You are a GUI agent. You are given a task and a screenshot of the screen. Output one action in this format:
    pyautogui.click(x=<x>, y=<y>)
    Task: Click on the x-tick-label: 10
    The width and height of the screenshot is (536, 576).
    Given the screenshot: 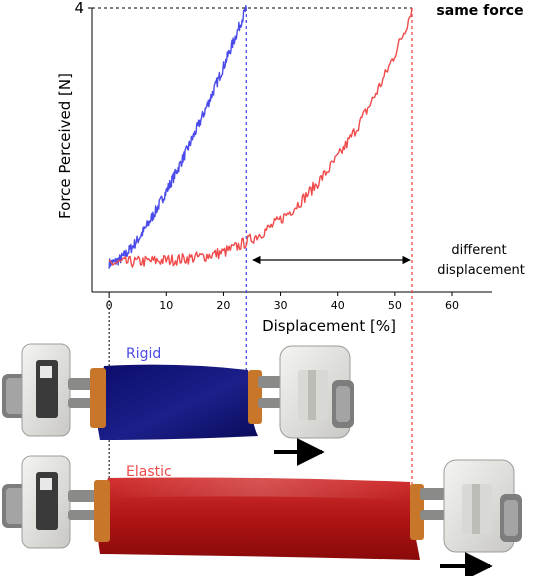 What is the action you would take?
    pyautogui.click(x=166, y=305)
    